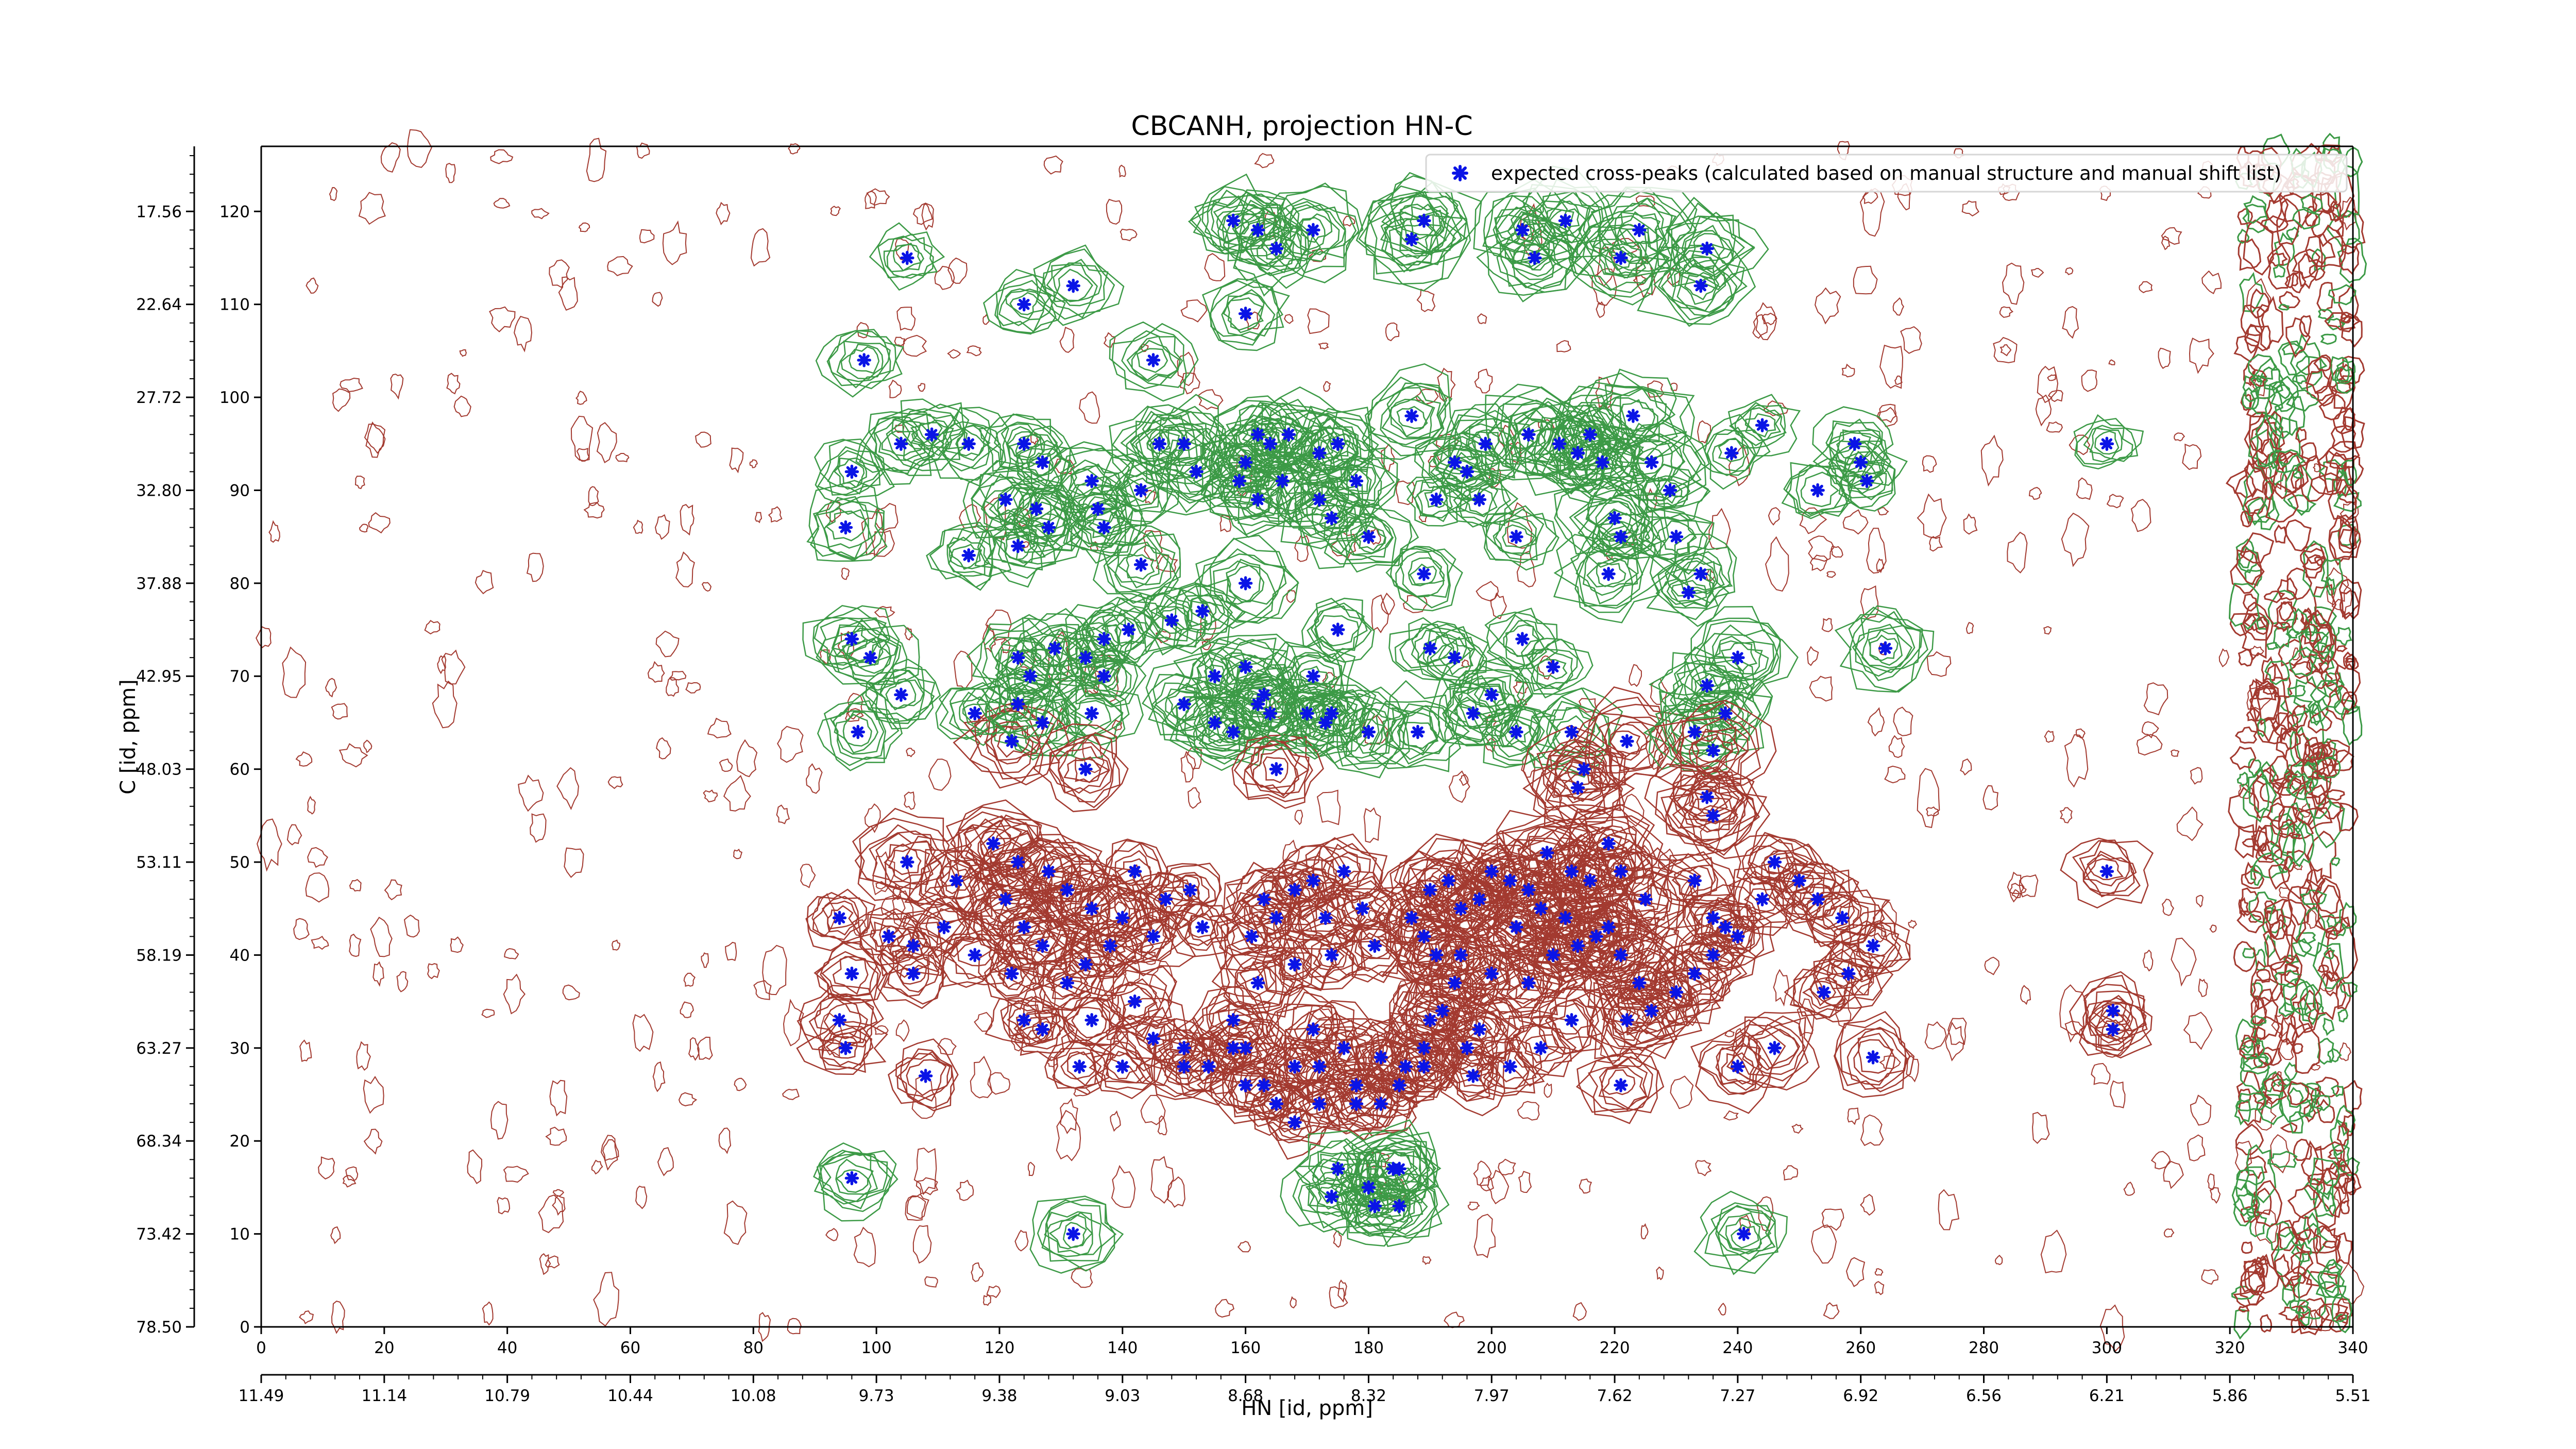 The image size is (2576, 1449). I want to click on chart-title: CBCANH, projection HN-C, so click(1301, 126).